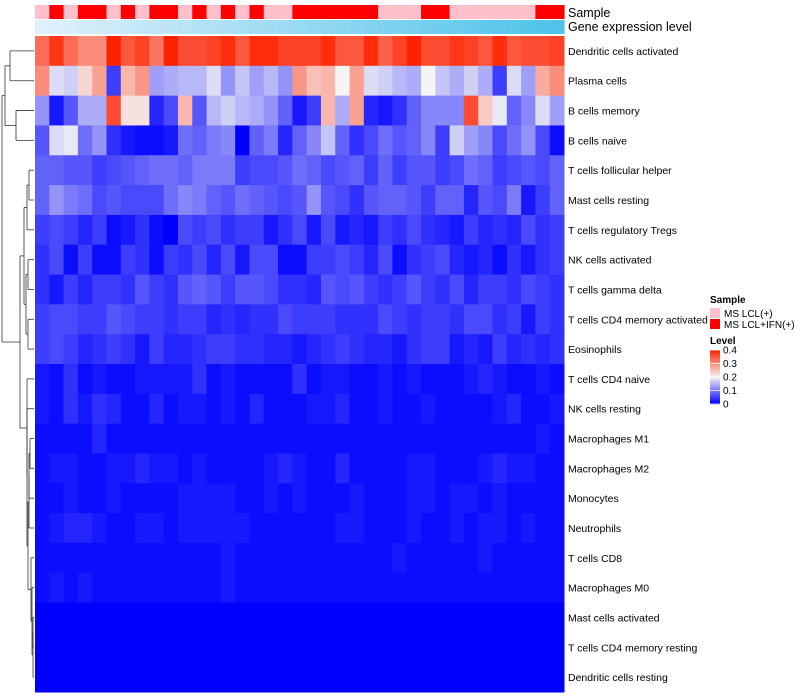 This screenshot has height=700, width=800. I want to click on row-label: T cells CD4 memory resting, so click(632, 648).